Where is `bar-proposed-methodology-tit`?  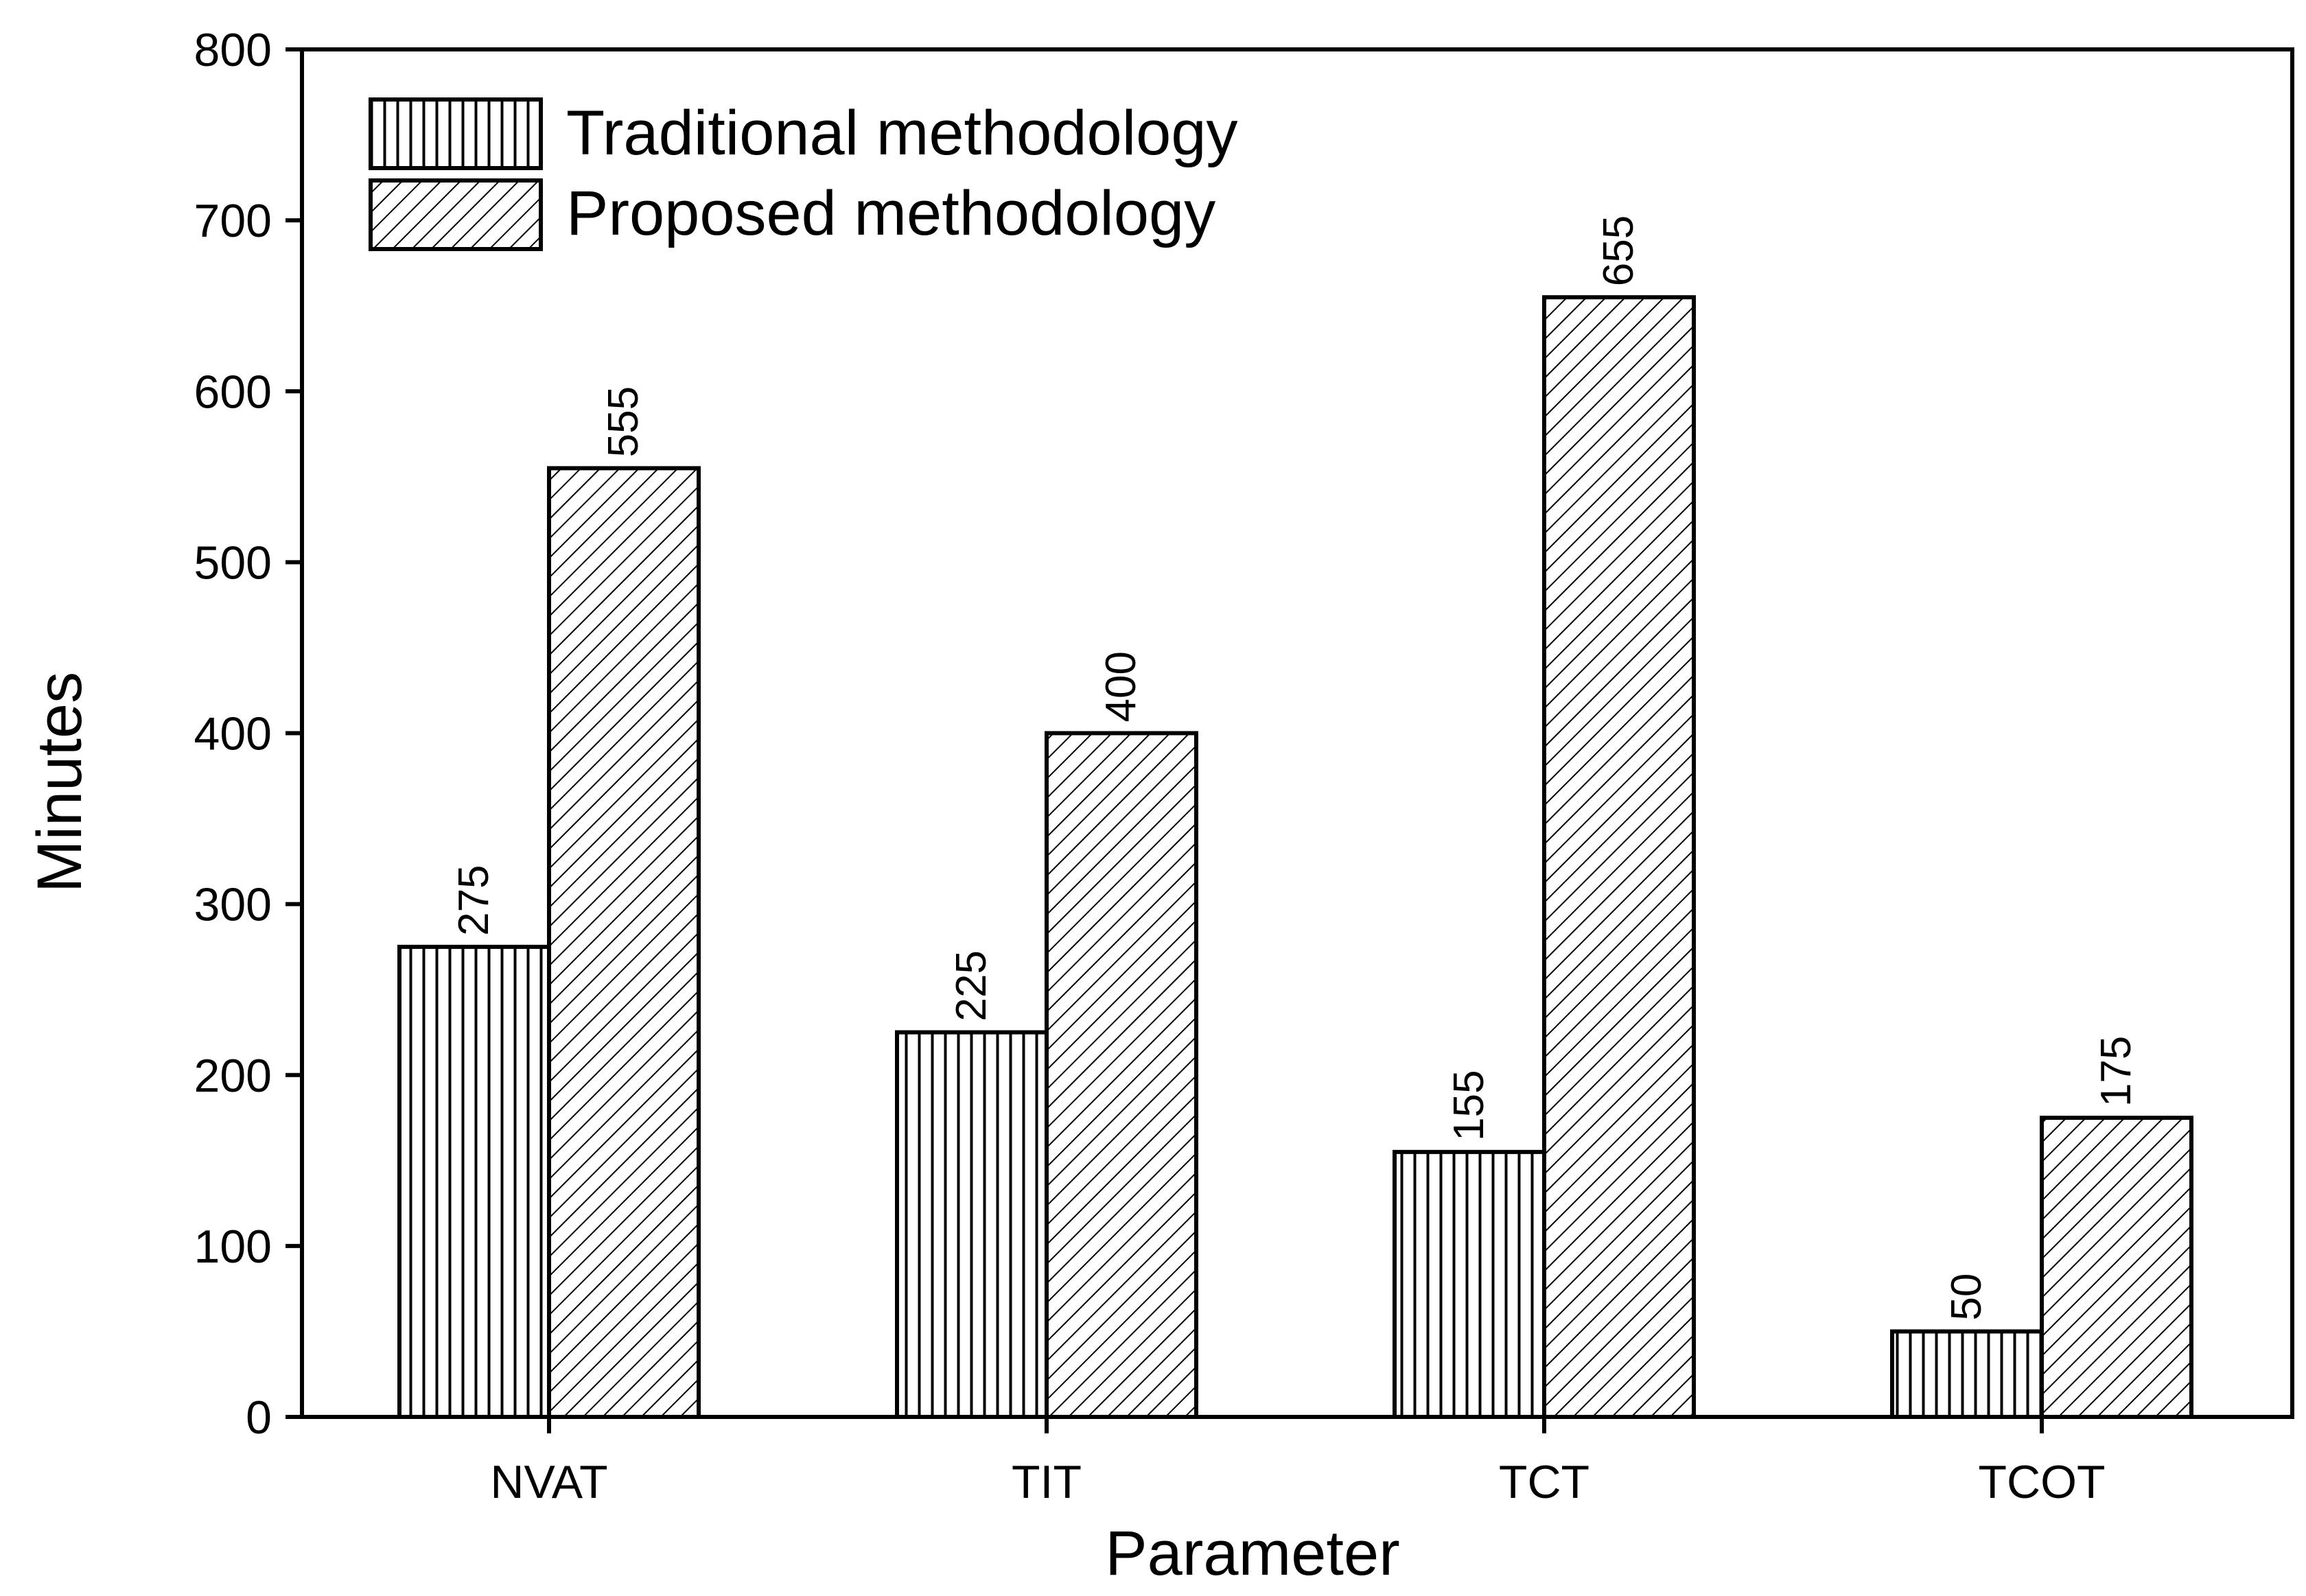
bar-proposed-methodology-tit is located at coordinates (1121, 1075).